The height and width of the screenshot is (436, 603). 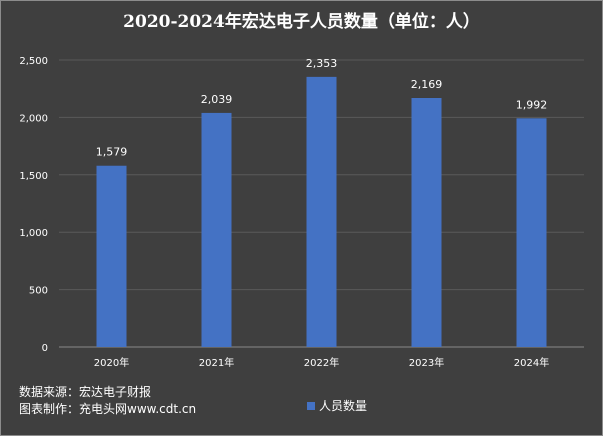 What do you see at coordinates (427, 84) in the screenshot?
I see `data-label: 2,169` at bounding box center [427, 84].